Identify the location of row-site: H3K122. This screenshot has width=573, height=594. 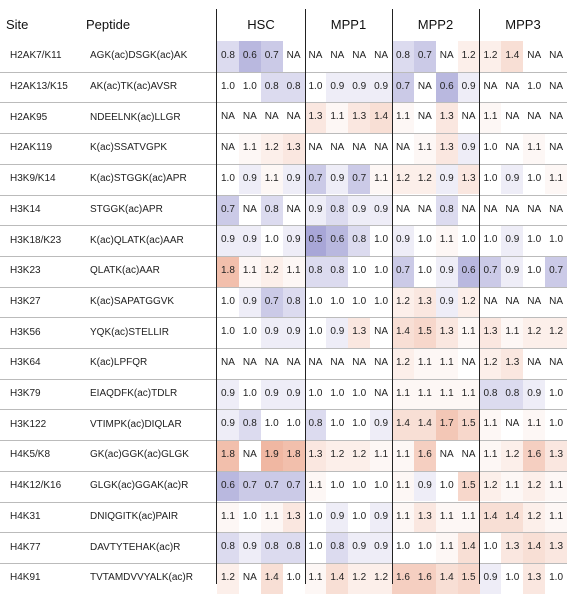
(28, 424).